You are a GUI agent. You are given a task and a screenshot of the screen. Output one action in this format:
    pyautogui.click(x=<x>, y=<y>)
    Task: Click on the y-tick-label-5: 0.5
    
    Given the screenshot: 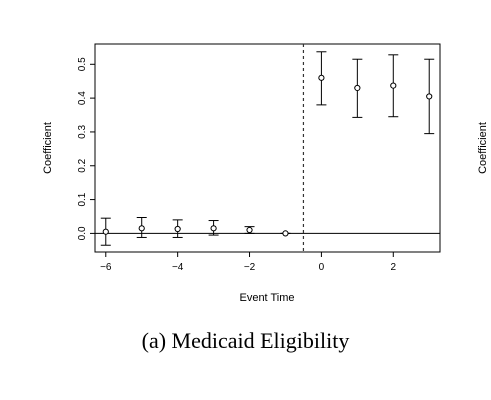 What is the action you would take?
    pyautogui.click(x=82, y=64)
    